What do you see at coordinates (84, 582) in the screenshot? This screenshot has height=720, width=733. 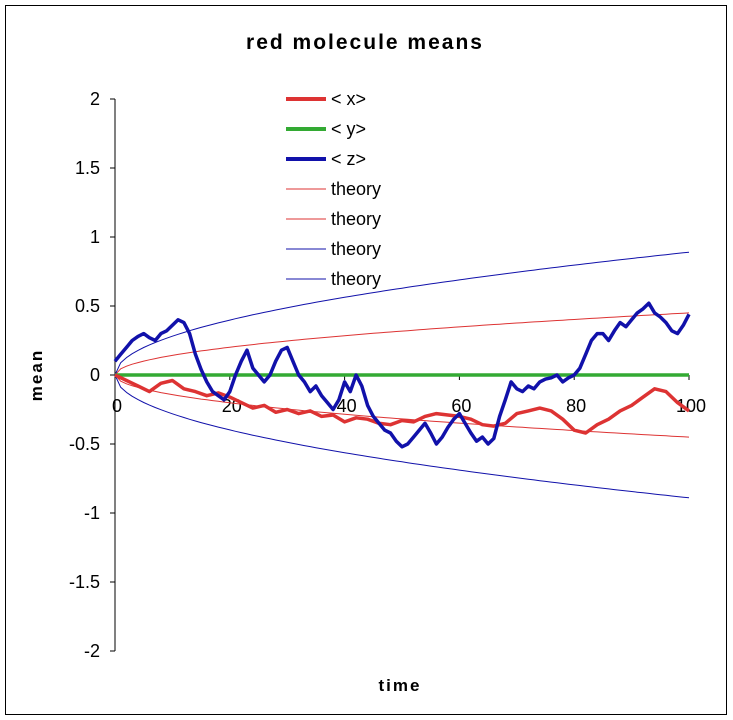 I see `y-tick-label: -1.5` at bounding box center [84, 582].